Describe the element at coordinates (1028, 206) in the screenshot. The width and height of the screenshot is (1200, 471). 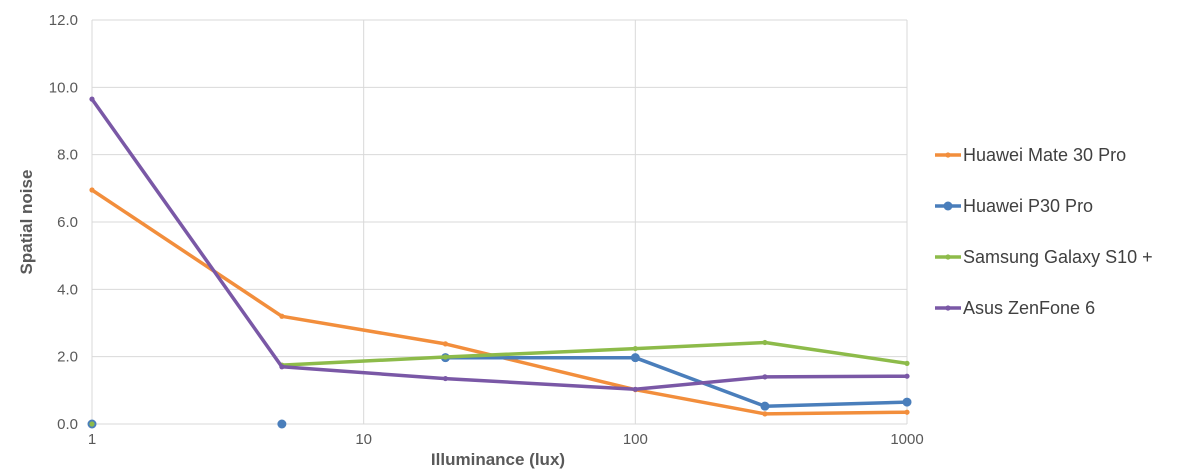
I see `legend-label: Huawei P30 Pro` at that location.